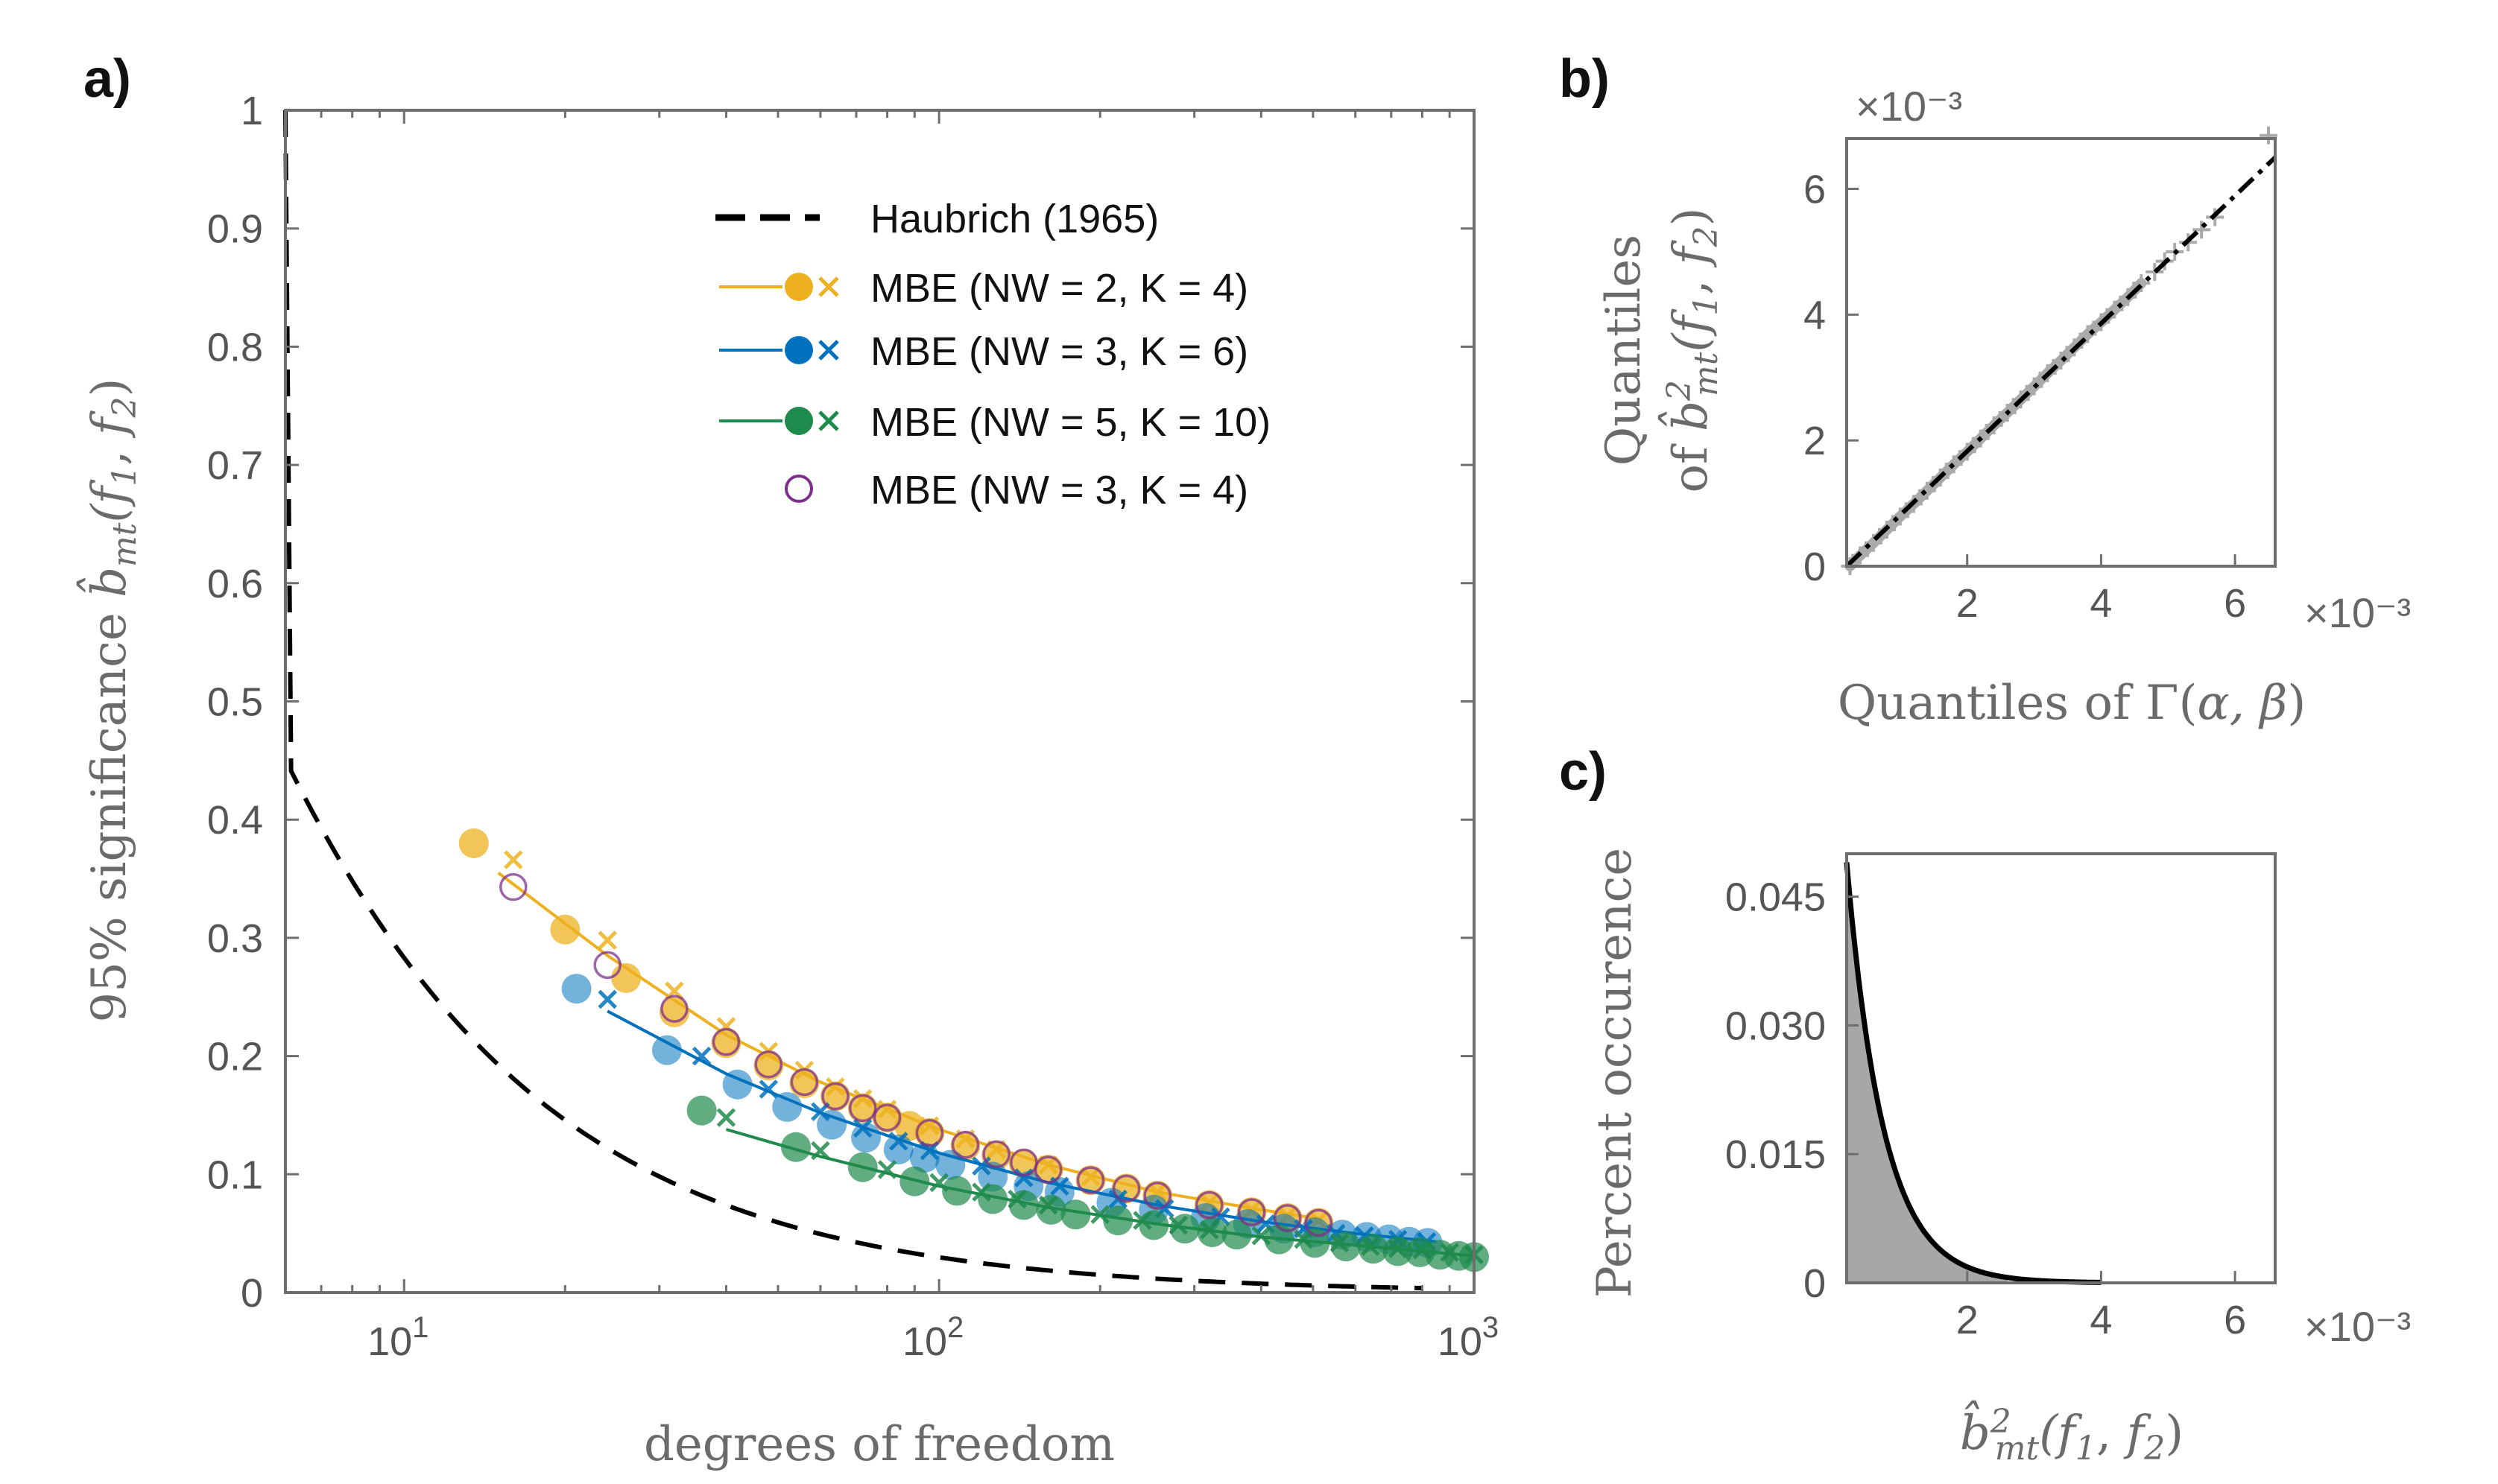 This screenshot has width=2498, height=1484. I want to click on a-ytick-label-6: 0.6, so click(235, 584).